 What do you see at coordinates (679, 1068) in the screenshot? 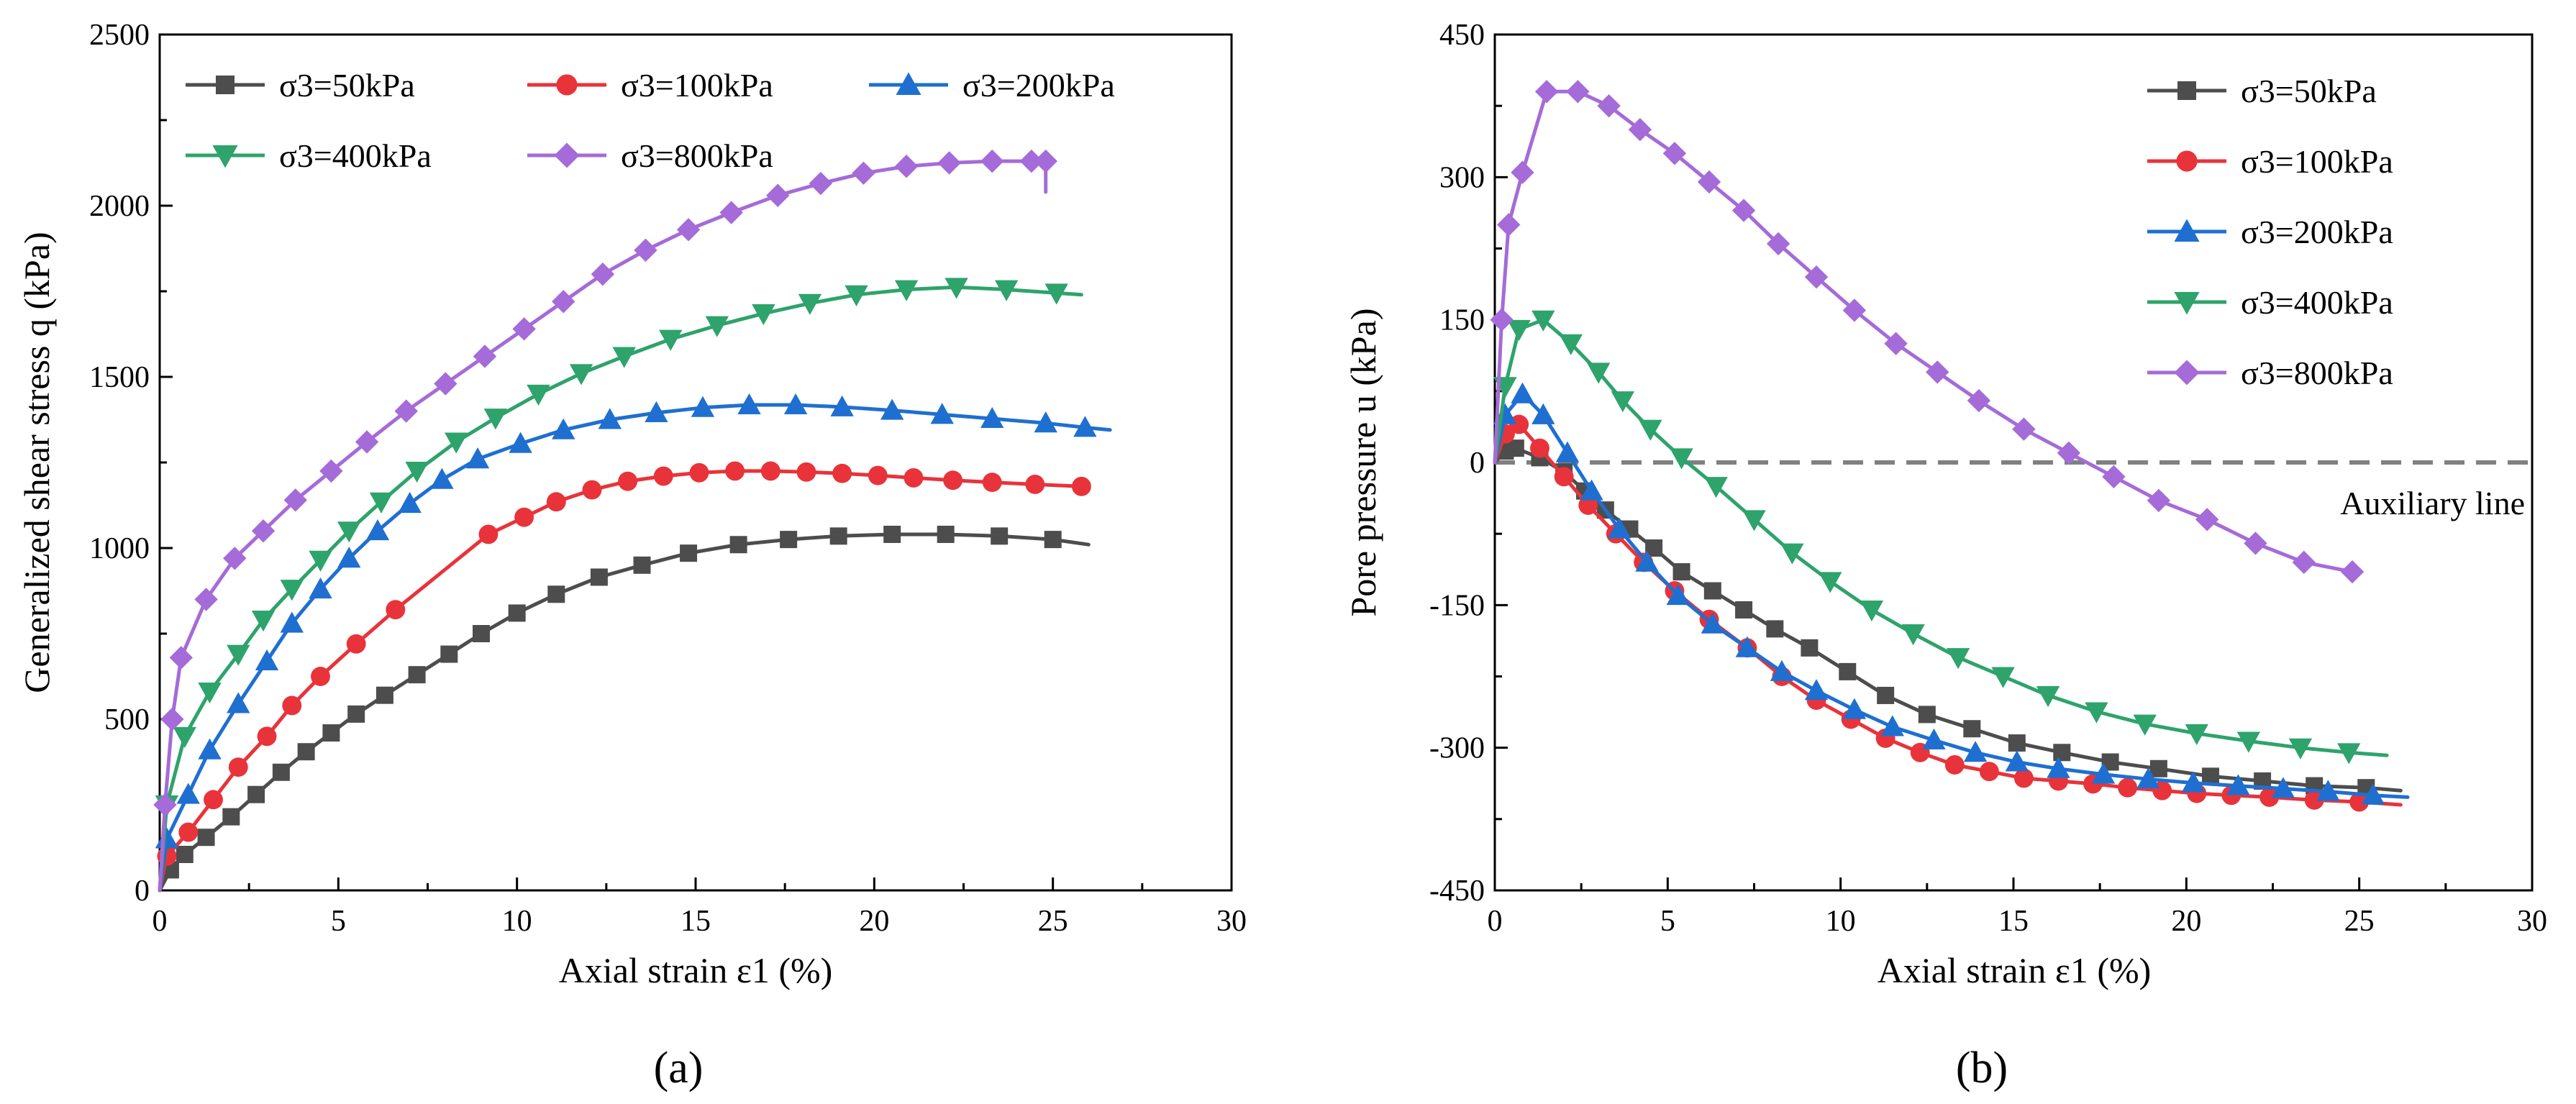
I see `panel-a-label: (a)` at bounding box center [679, 1068].